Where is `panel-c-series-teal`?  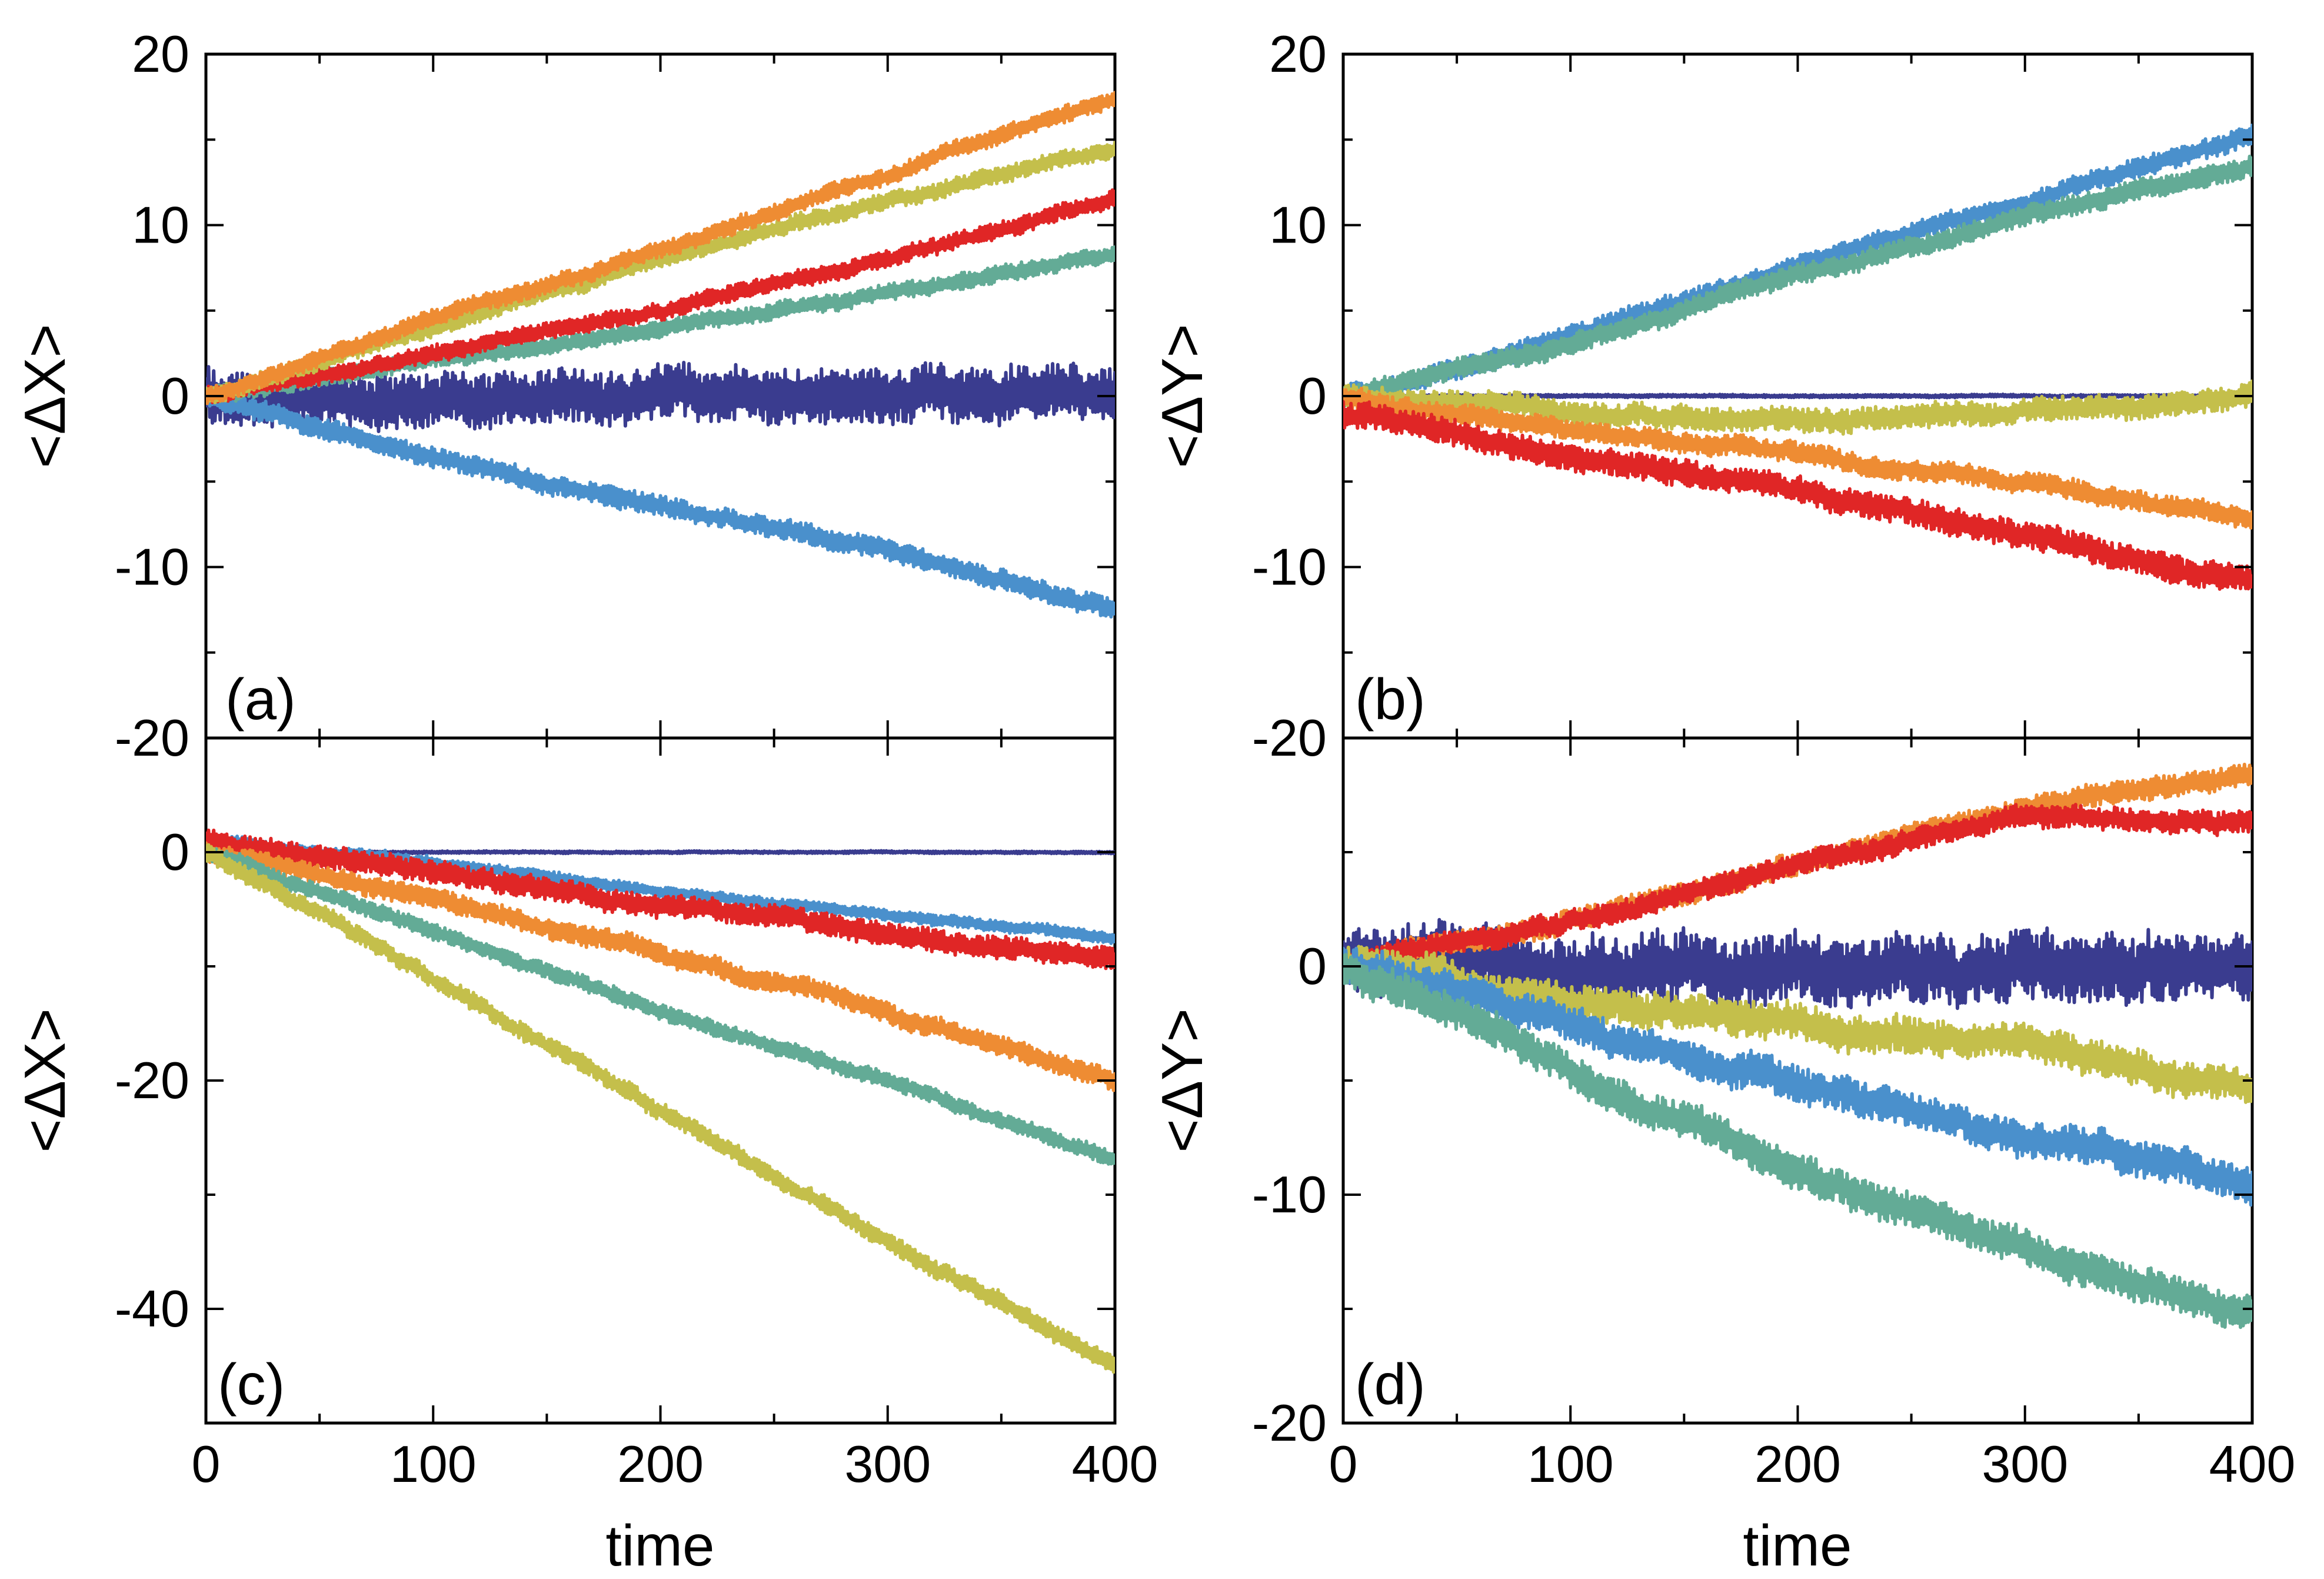 panel-c-series-teal is located at coordinates (661, 1006).